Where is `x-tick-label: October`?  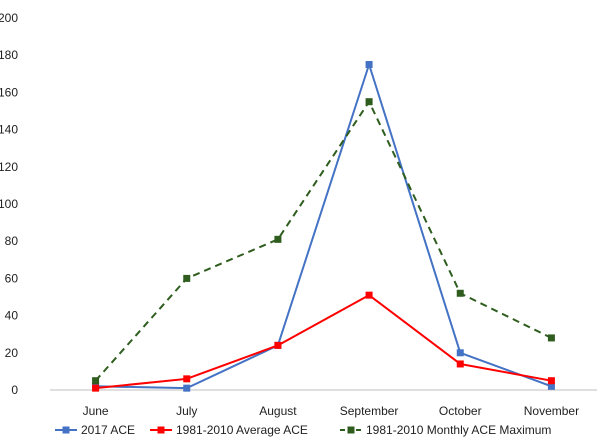
x-tick-label: October is located at coordinates (460, 411).